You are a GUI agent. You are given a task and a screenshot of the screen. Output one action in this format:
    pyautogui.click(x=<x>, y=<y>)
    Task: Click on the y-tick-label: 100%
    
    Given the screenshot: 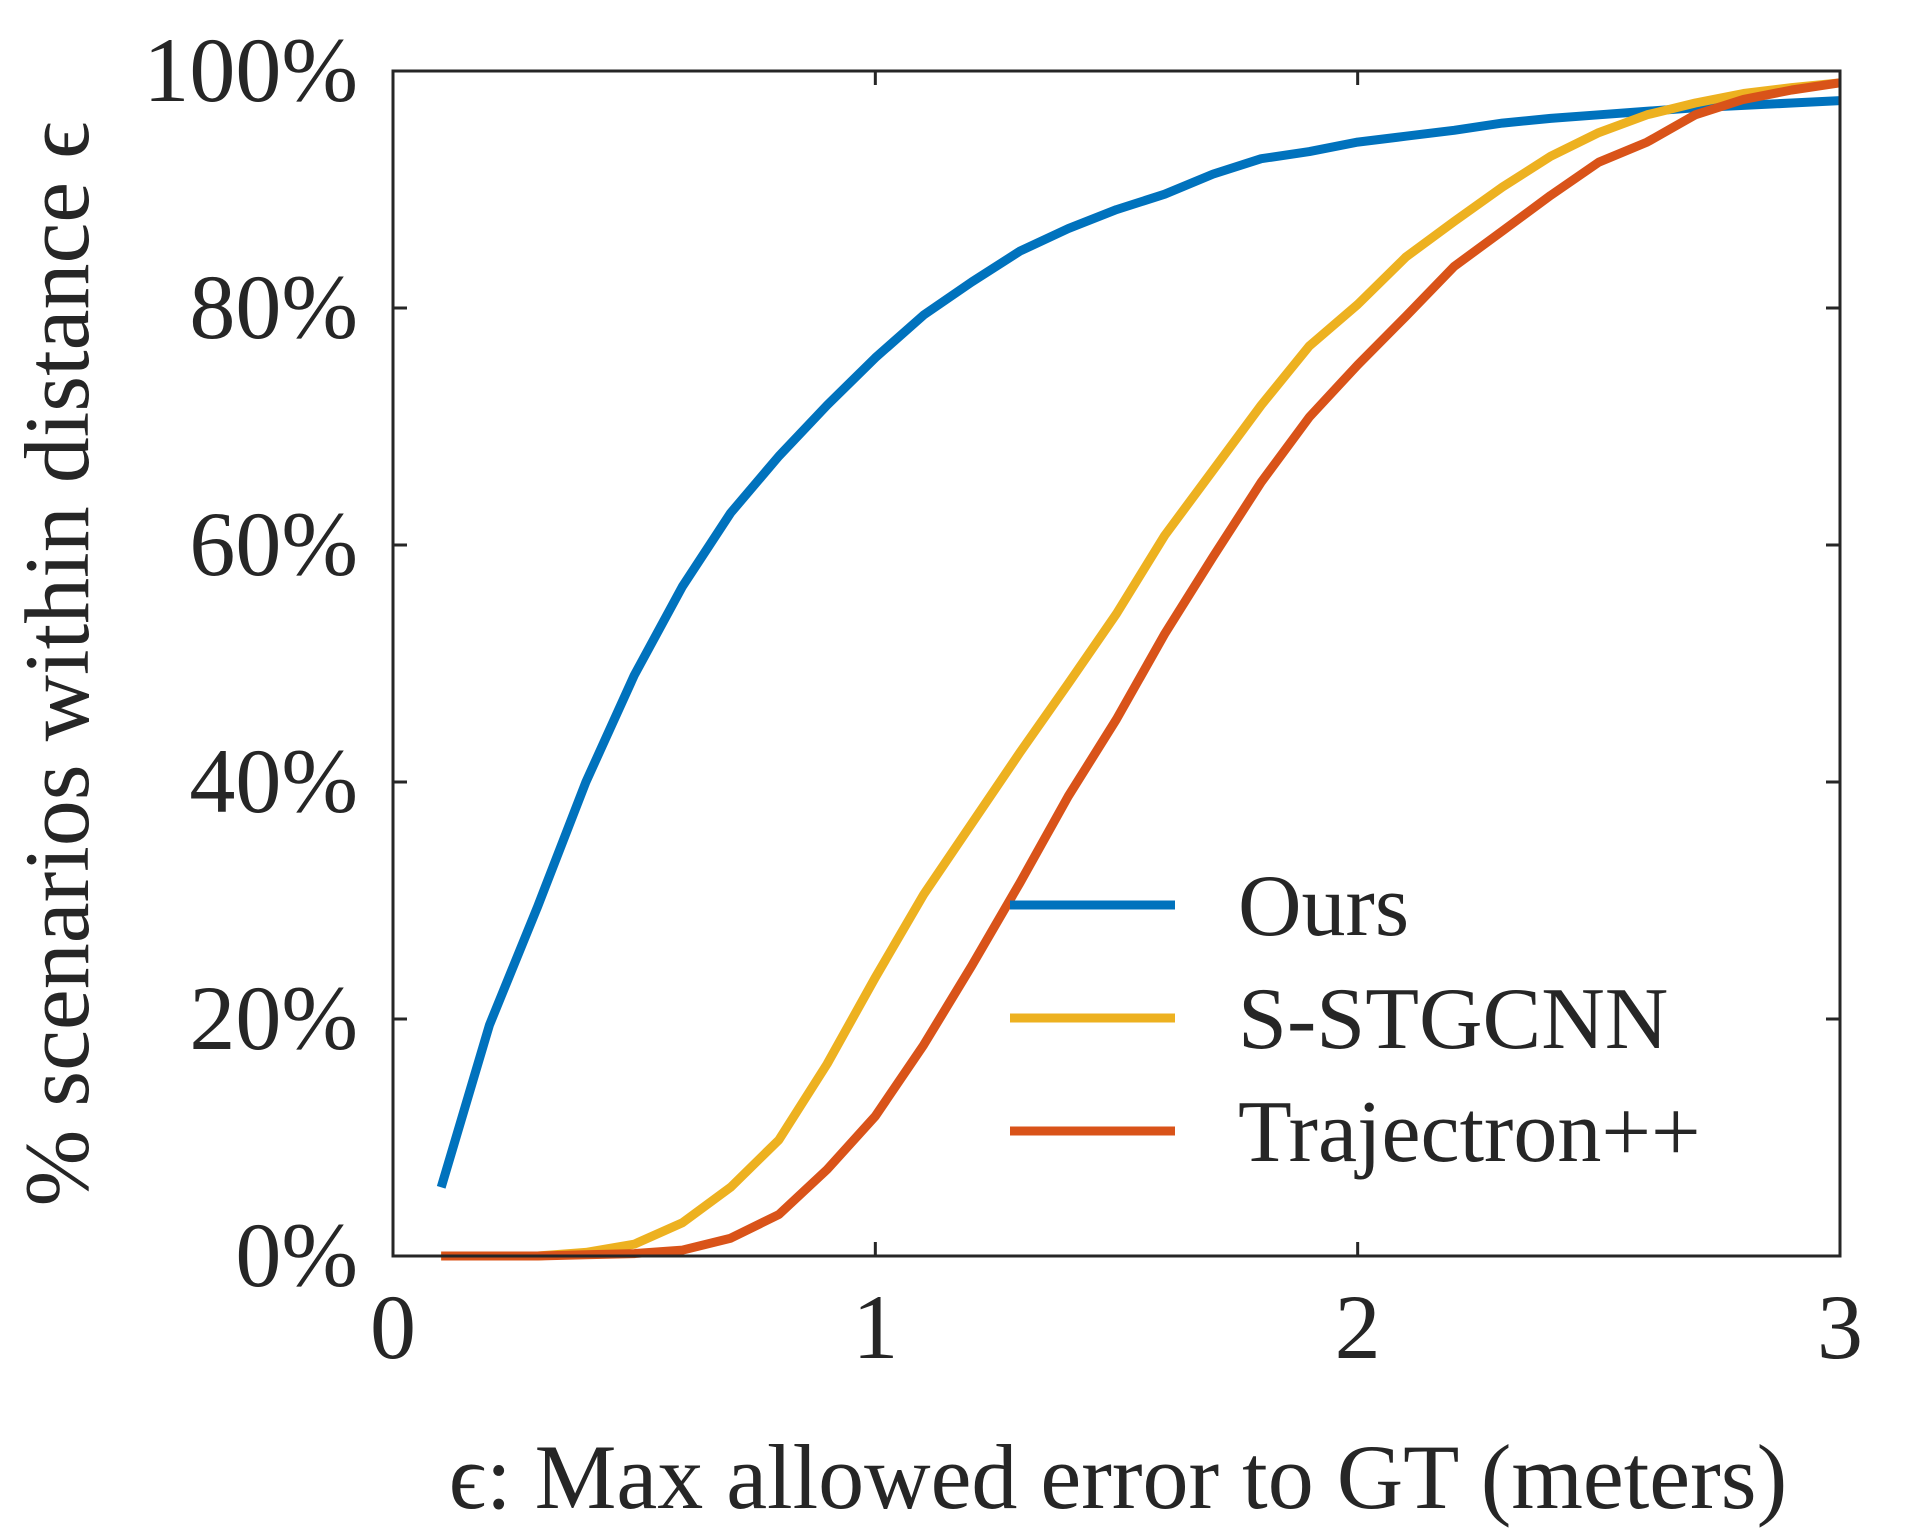 What is the action you would take?
    pyautogui.click(x=250, y=70)
    